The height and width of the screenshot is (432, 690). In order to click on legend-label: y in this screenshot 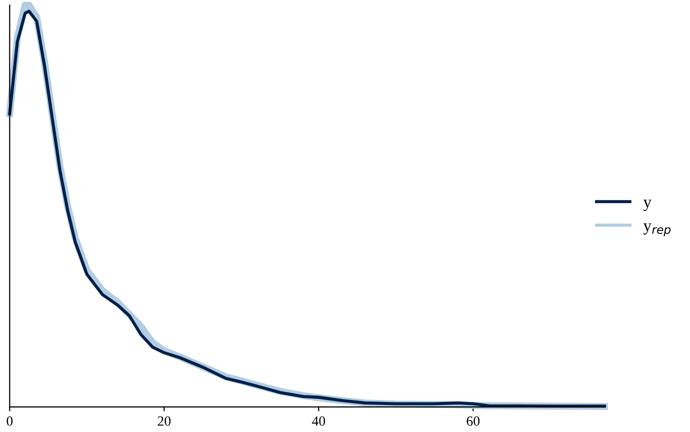, I will do `click(647, 206)`.